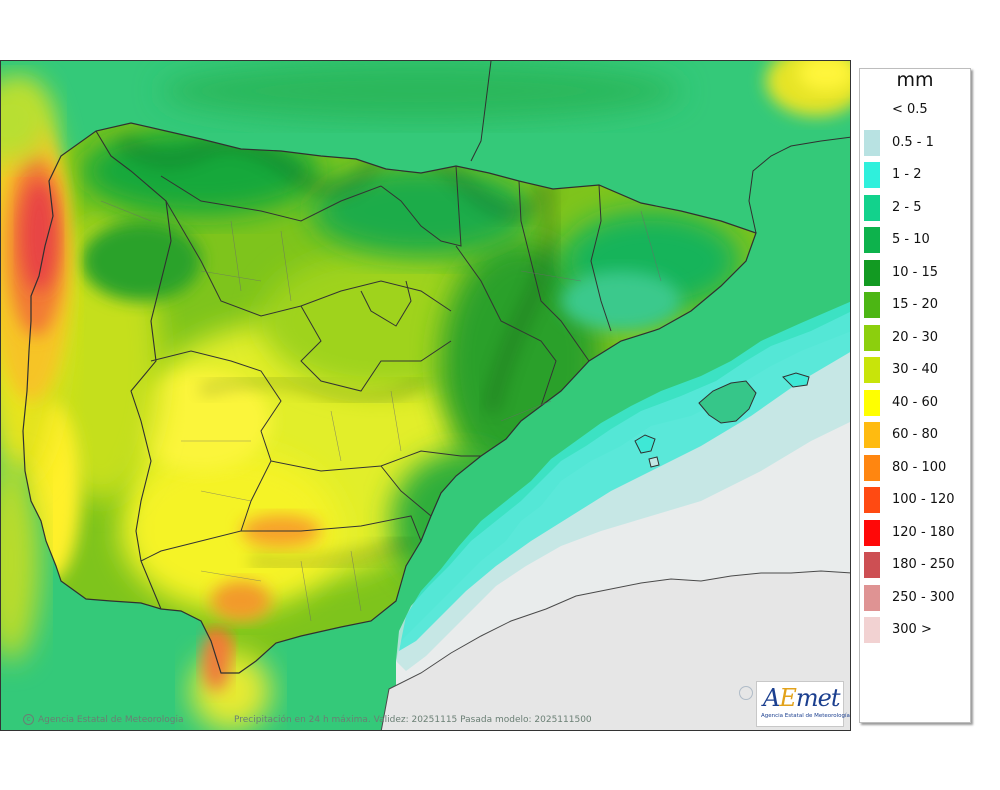 The image size is (1000, 790). I want to click on legend-item: 300 >, so click(916, 630).